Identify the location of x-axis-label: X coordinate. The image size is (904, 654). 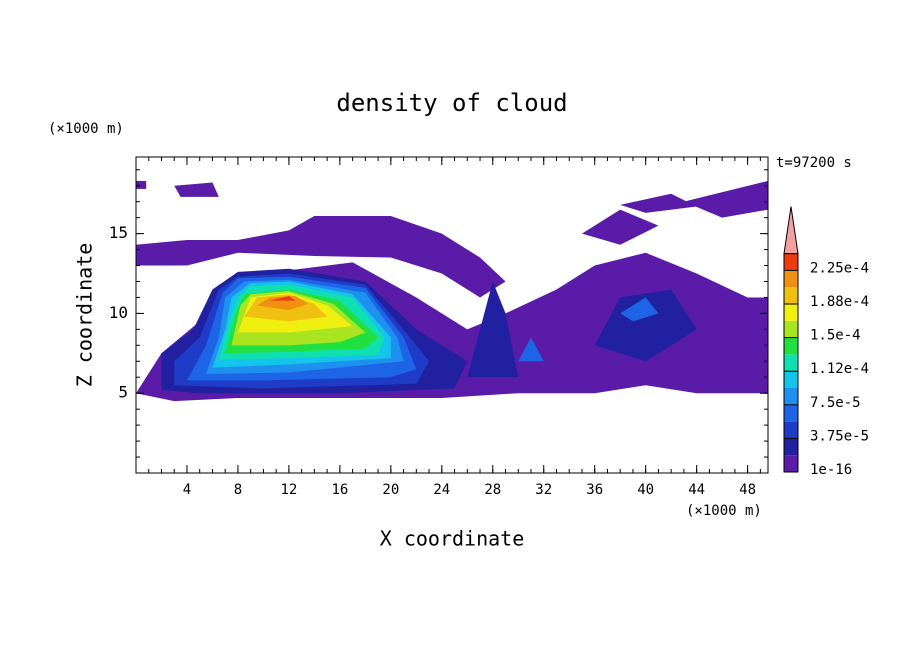
(452, 539).